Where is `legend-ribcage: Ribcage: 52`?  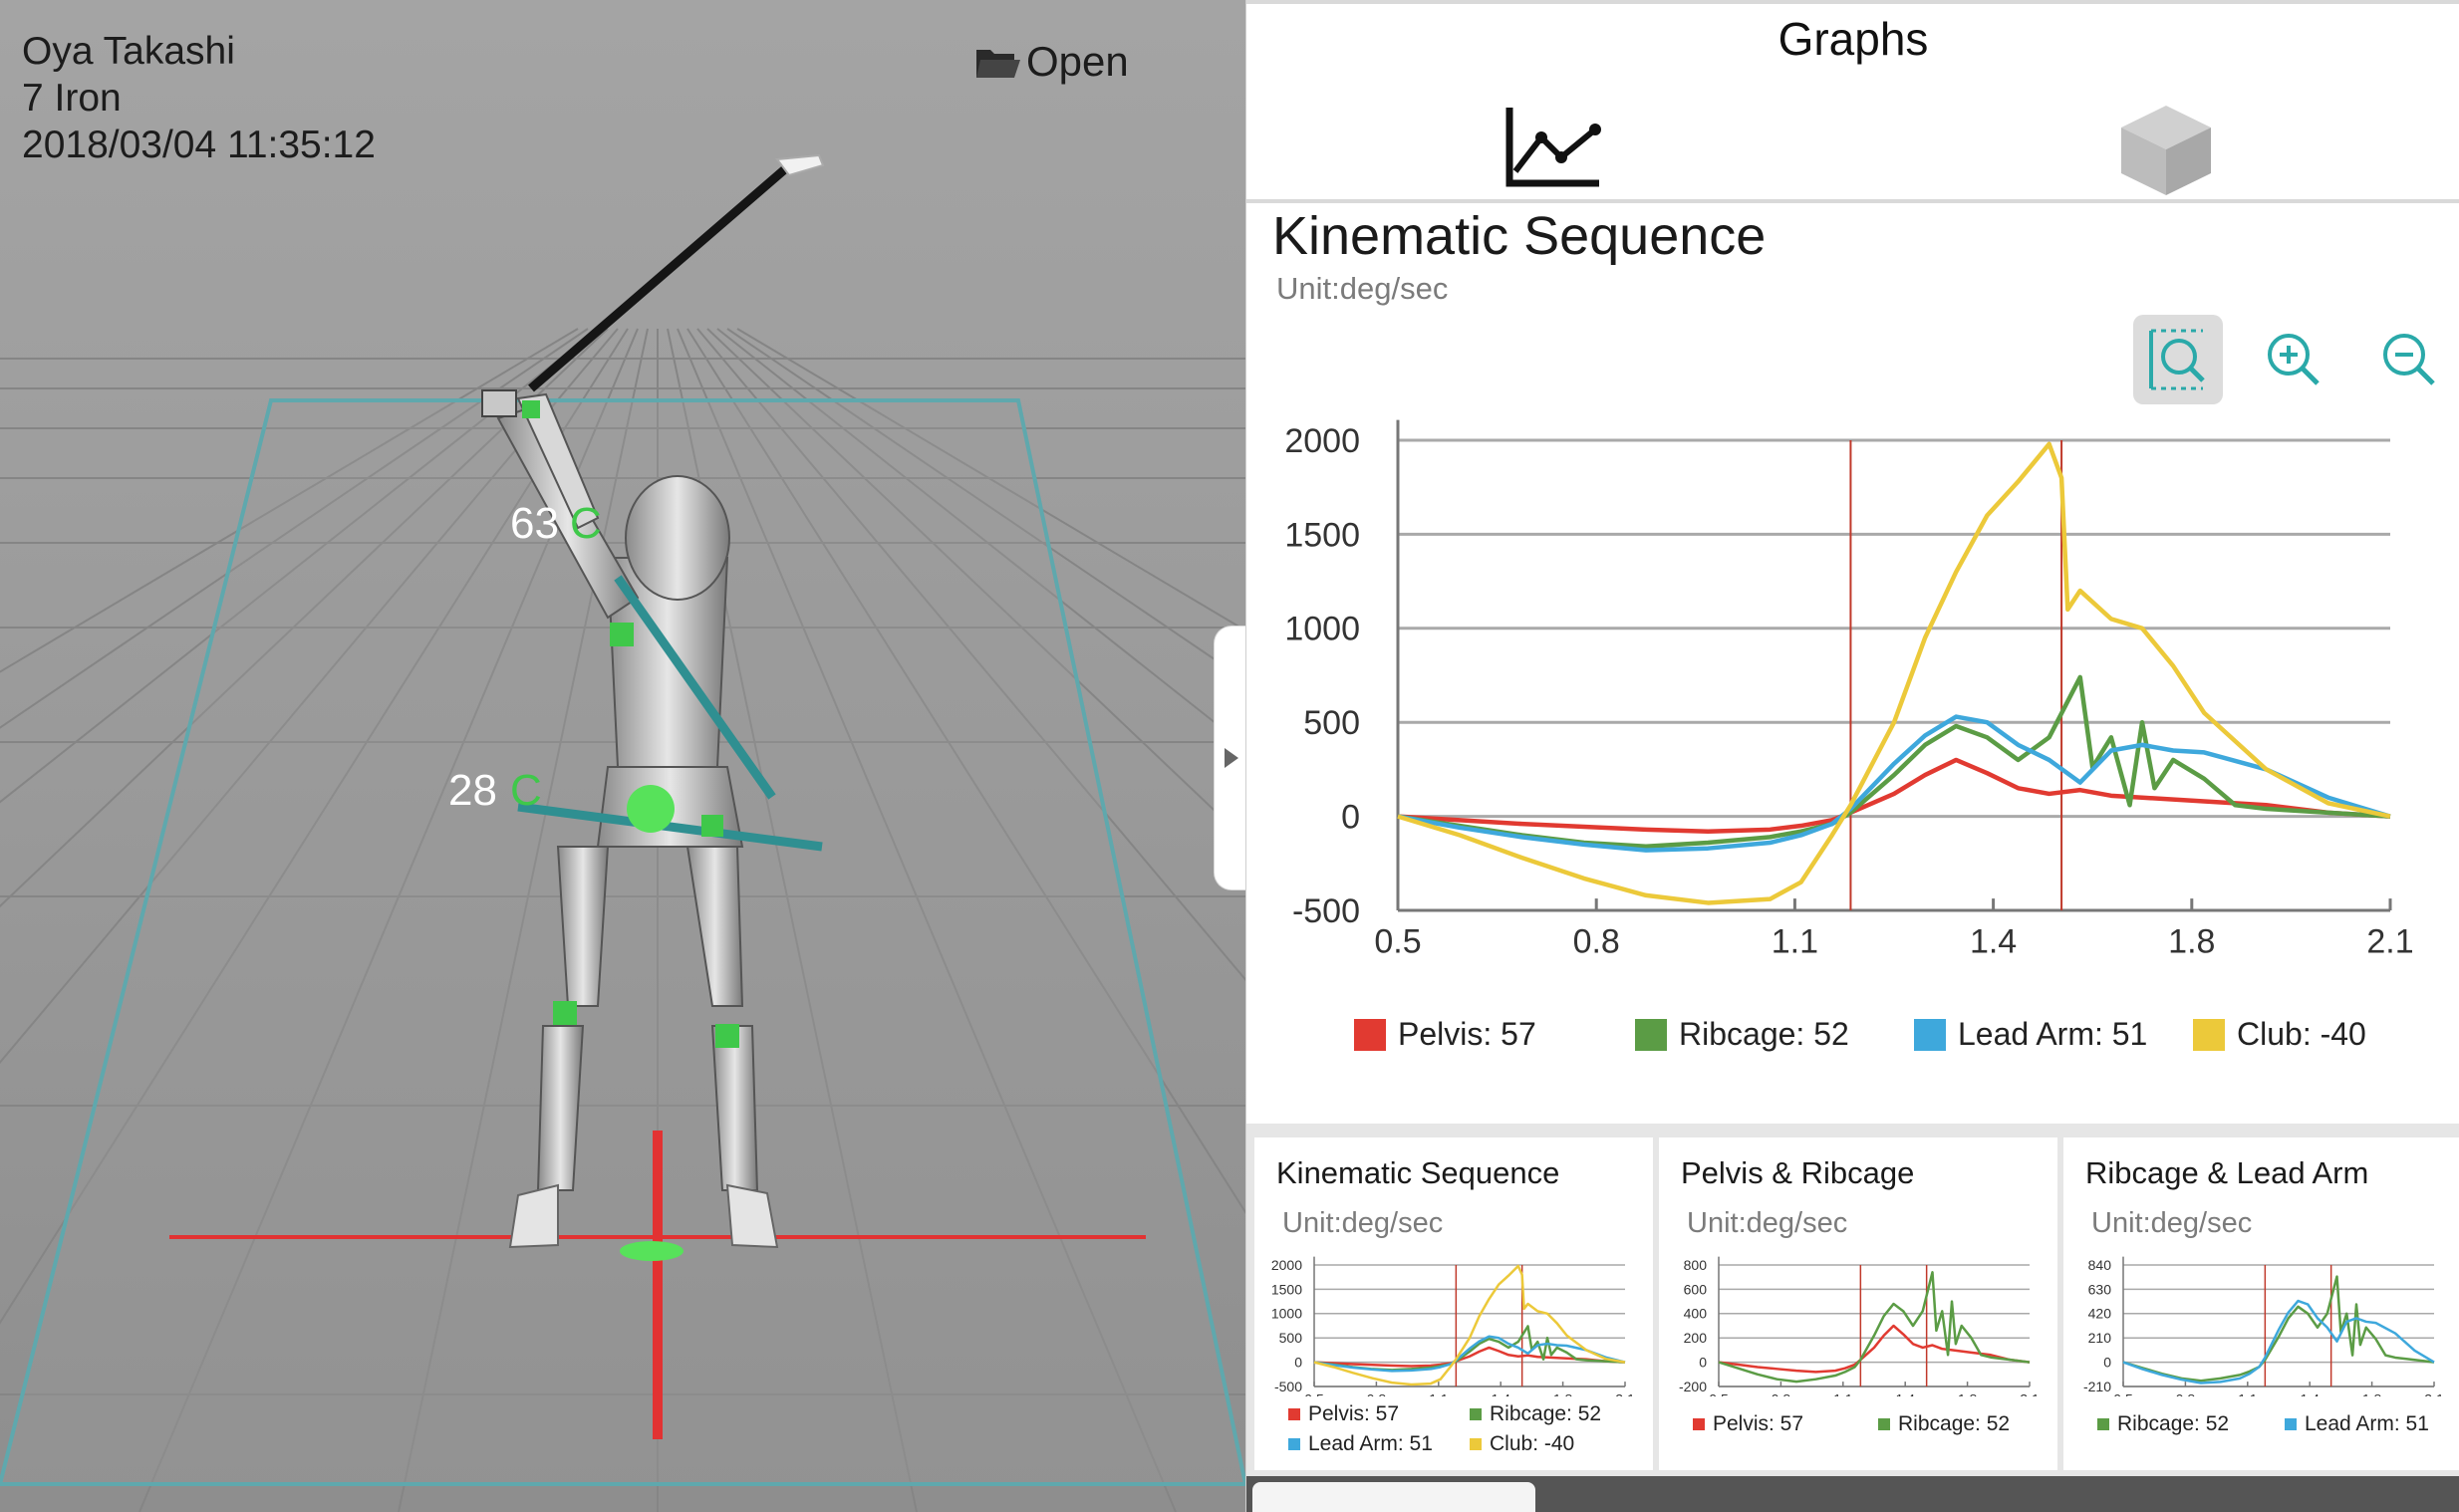 legend-ribcage: Ribcage: 52 is located at coordinates (1742, 1034).